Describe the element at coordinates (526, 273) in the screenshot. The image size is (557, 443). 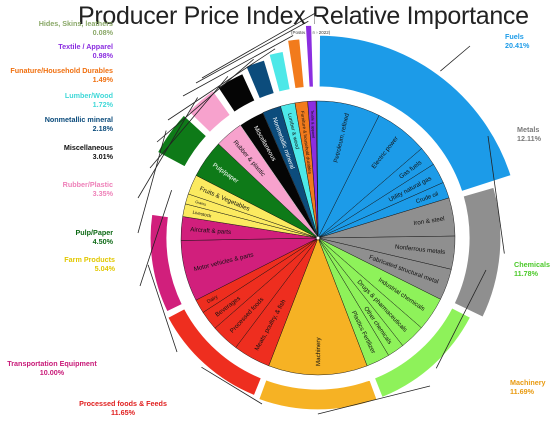
I see `legend-pct-chemicals: 11.78%` at that location.